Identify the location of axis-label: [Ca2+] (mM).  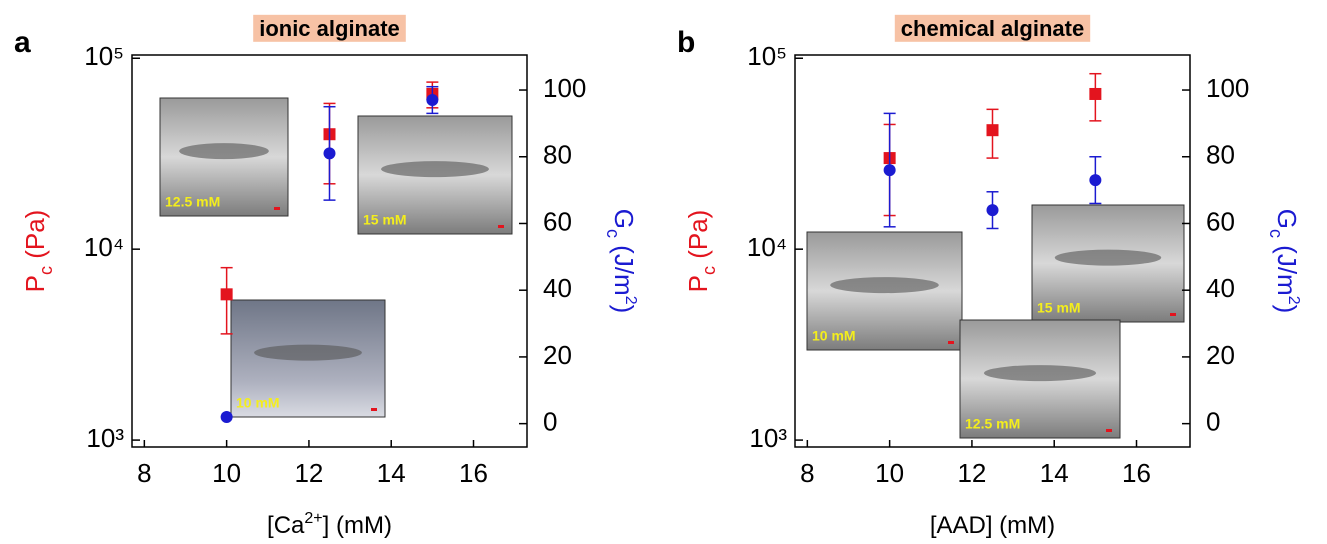
(329, 525).